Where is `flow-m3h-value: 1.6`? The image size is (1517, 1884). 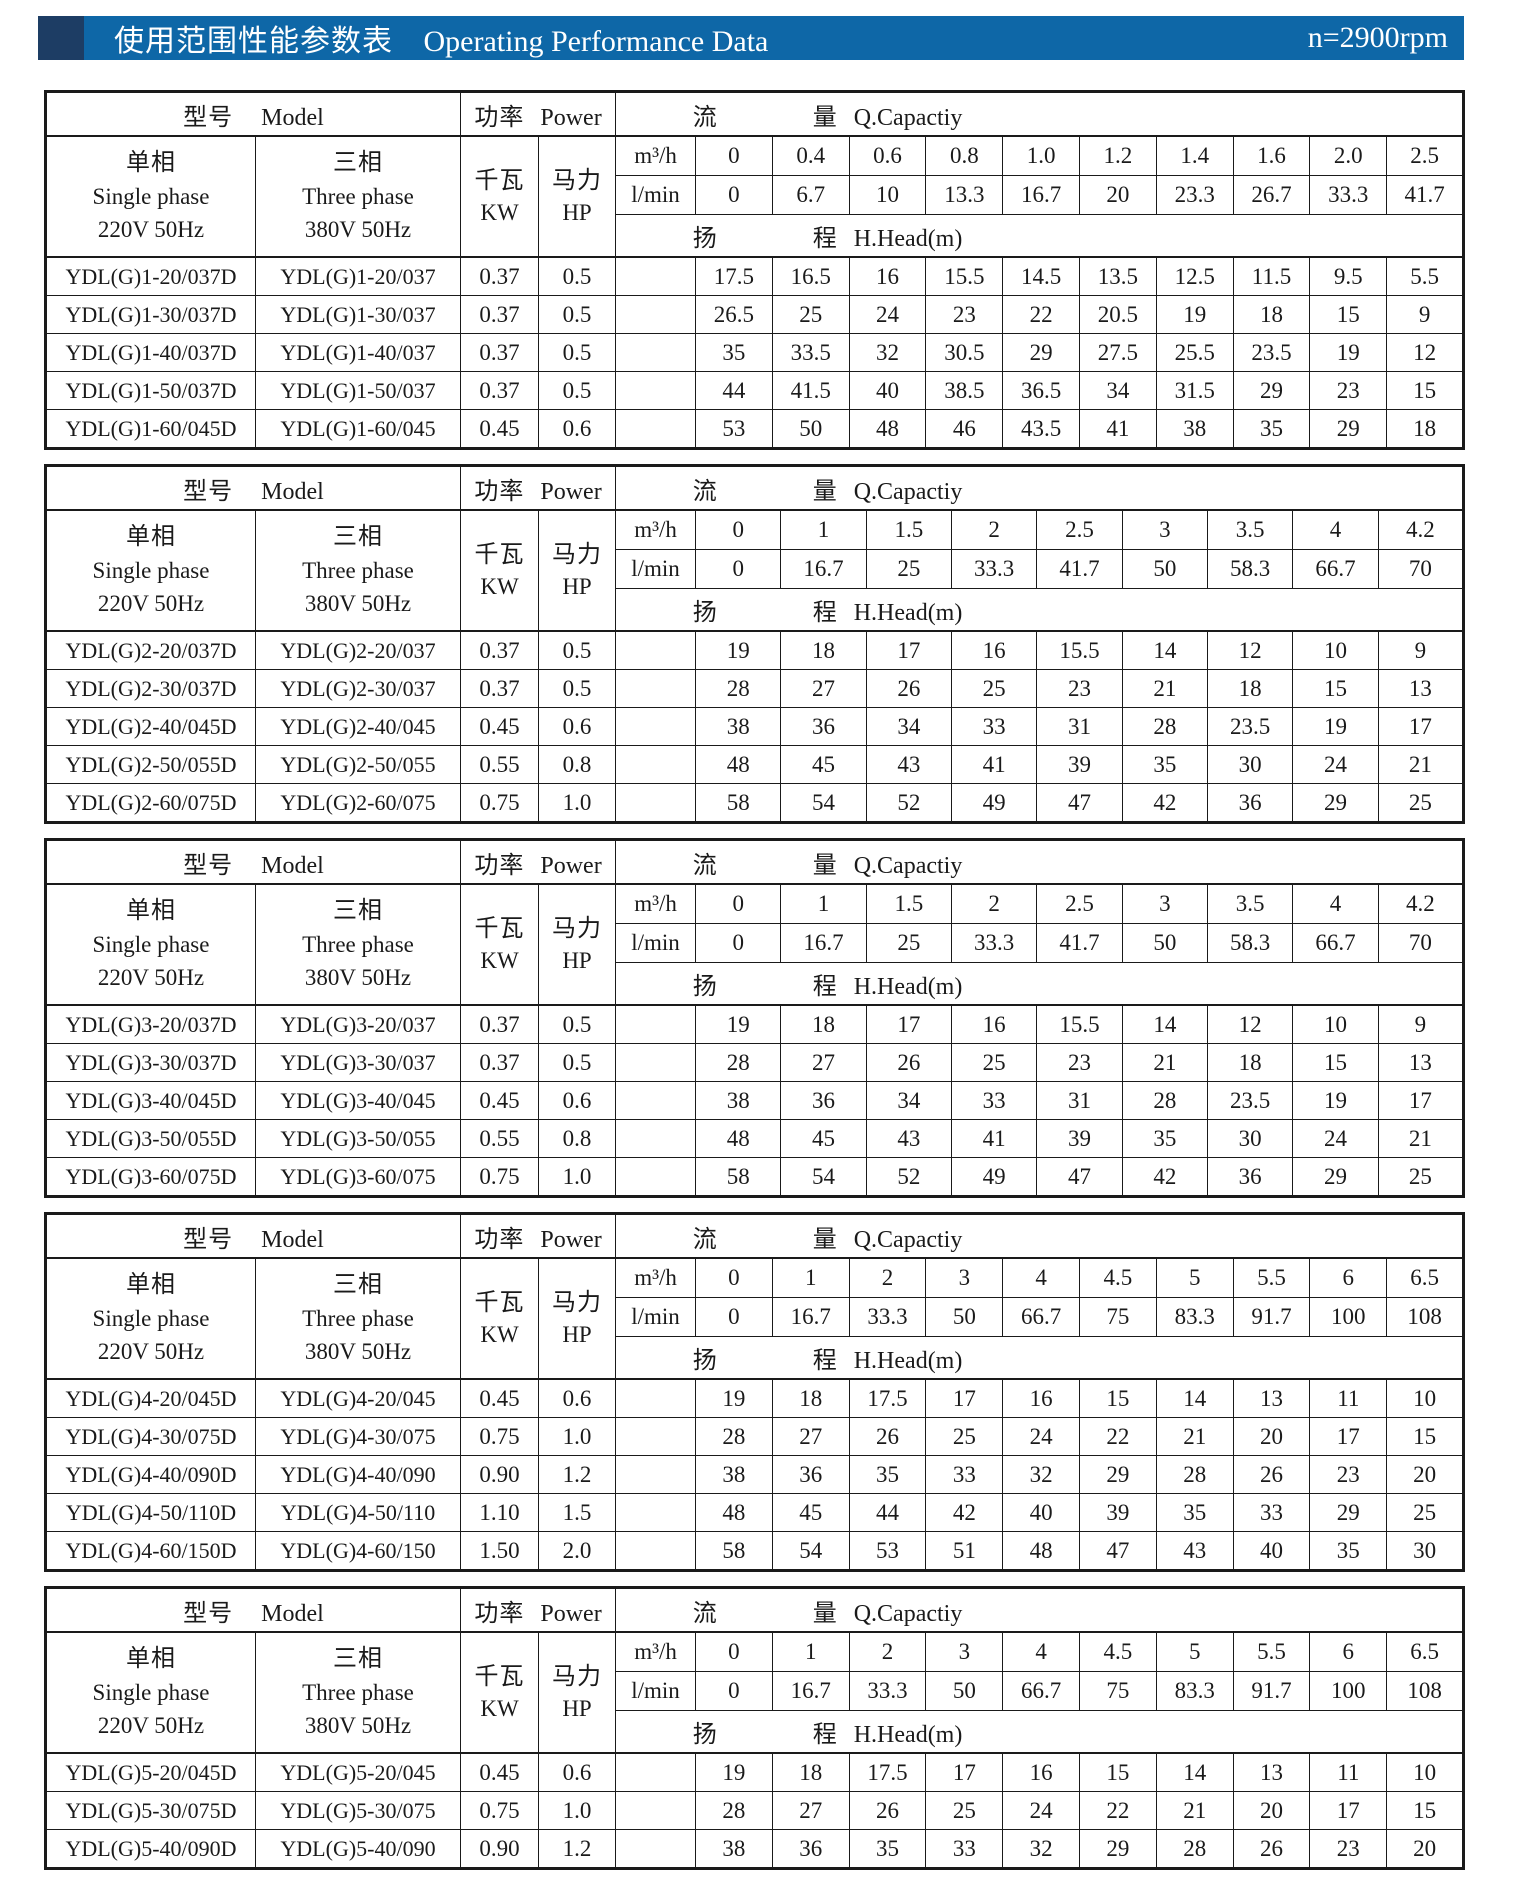
flow-m3h-value: 1.6 is located at coordinates (1271, 155).